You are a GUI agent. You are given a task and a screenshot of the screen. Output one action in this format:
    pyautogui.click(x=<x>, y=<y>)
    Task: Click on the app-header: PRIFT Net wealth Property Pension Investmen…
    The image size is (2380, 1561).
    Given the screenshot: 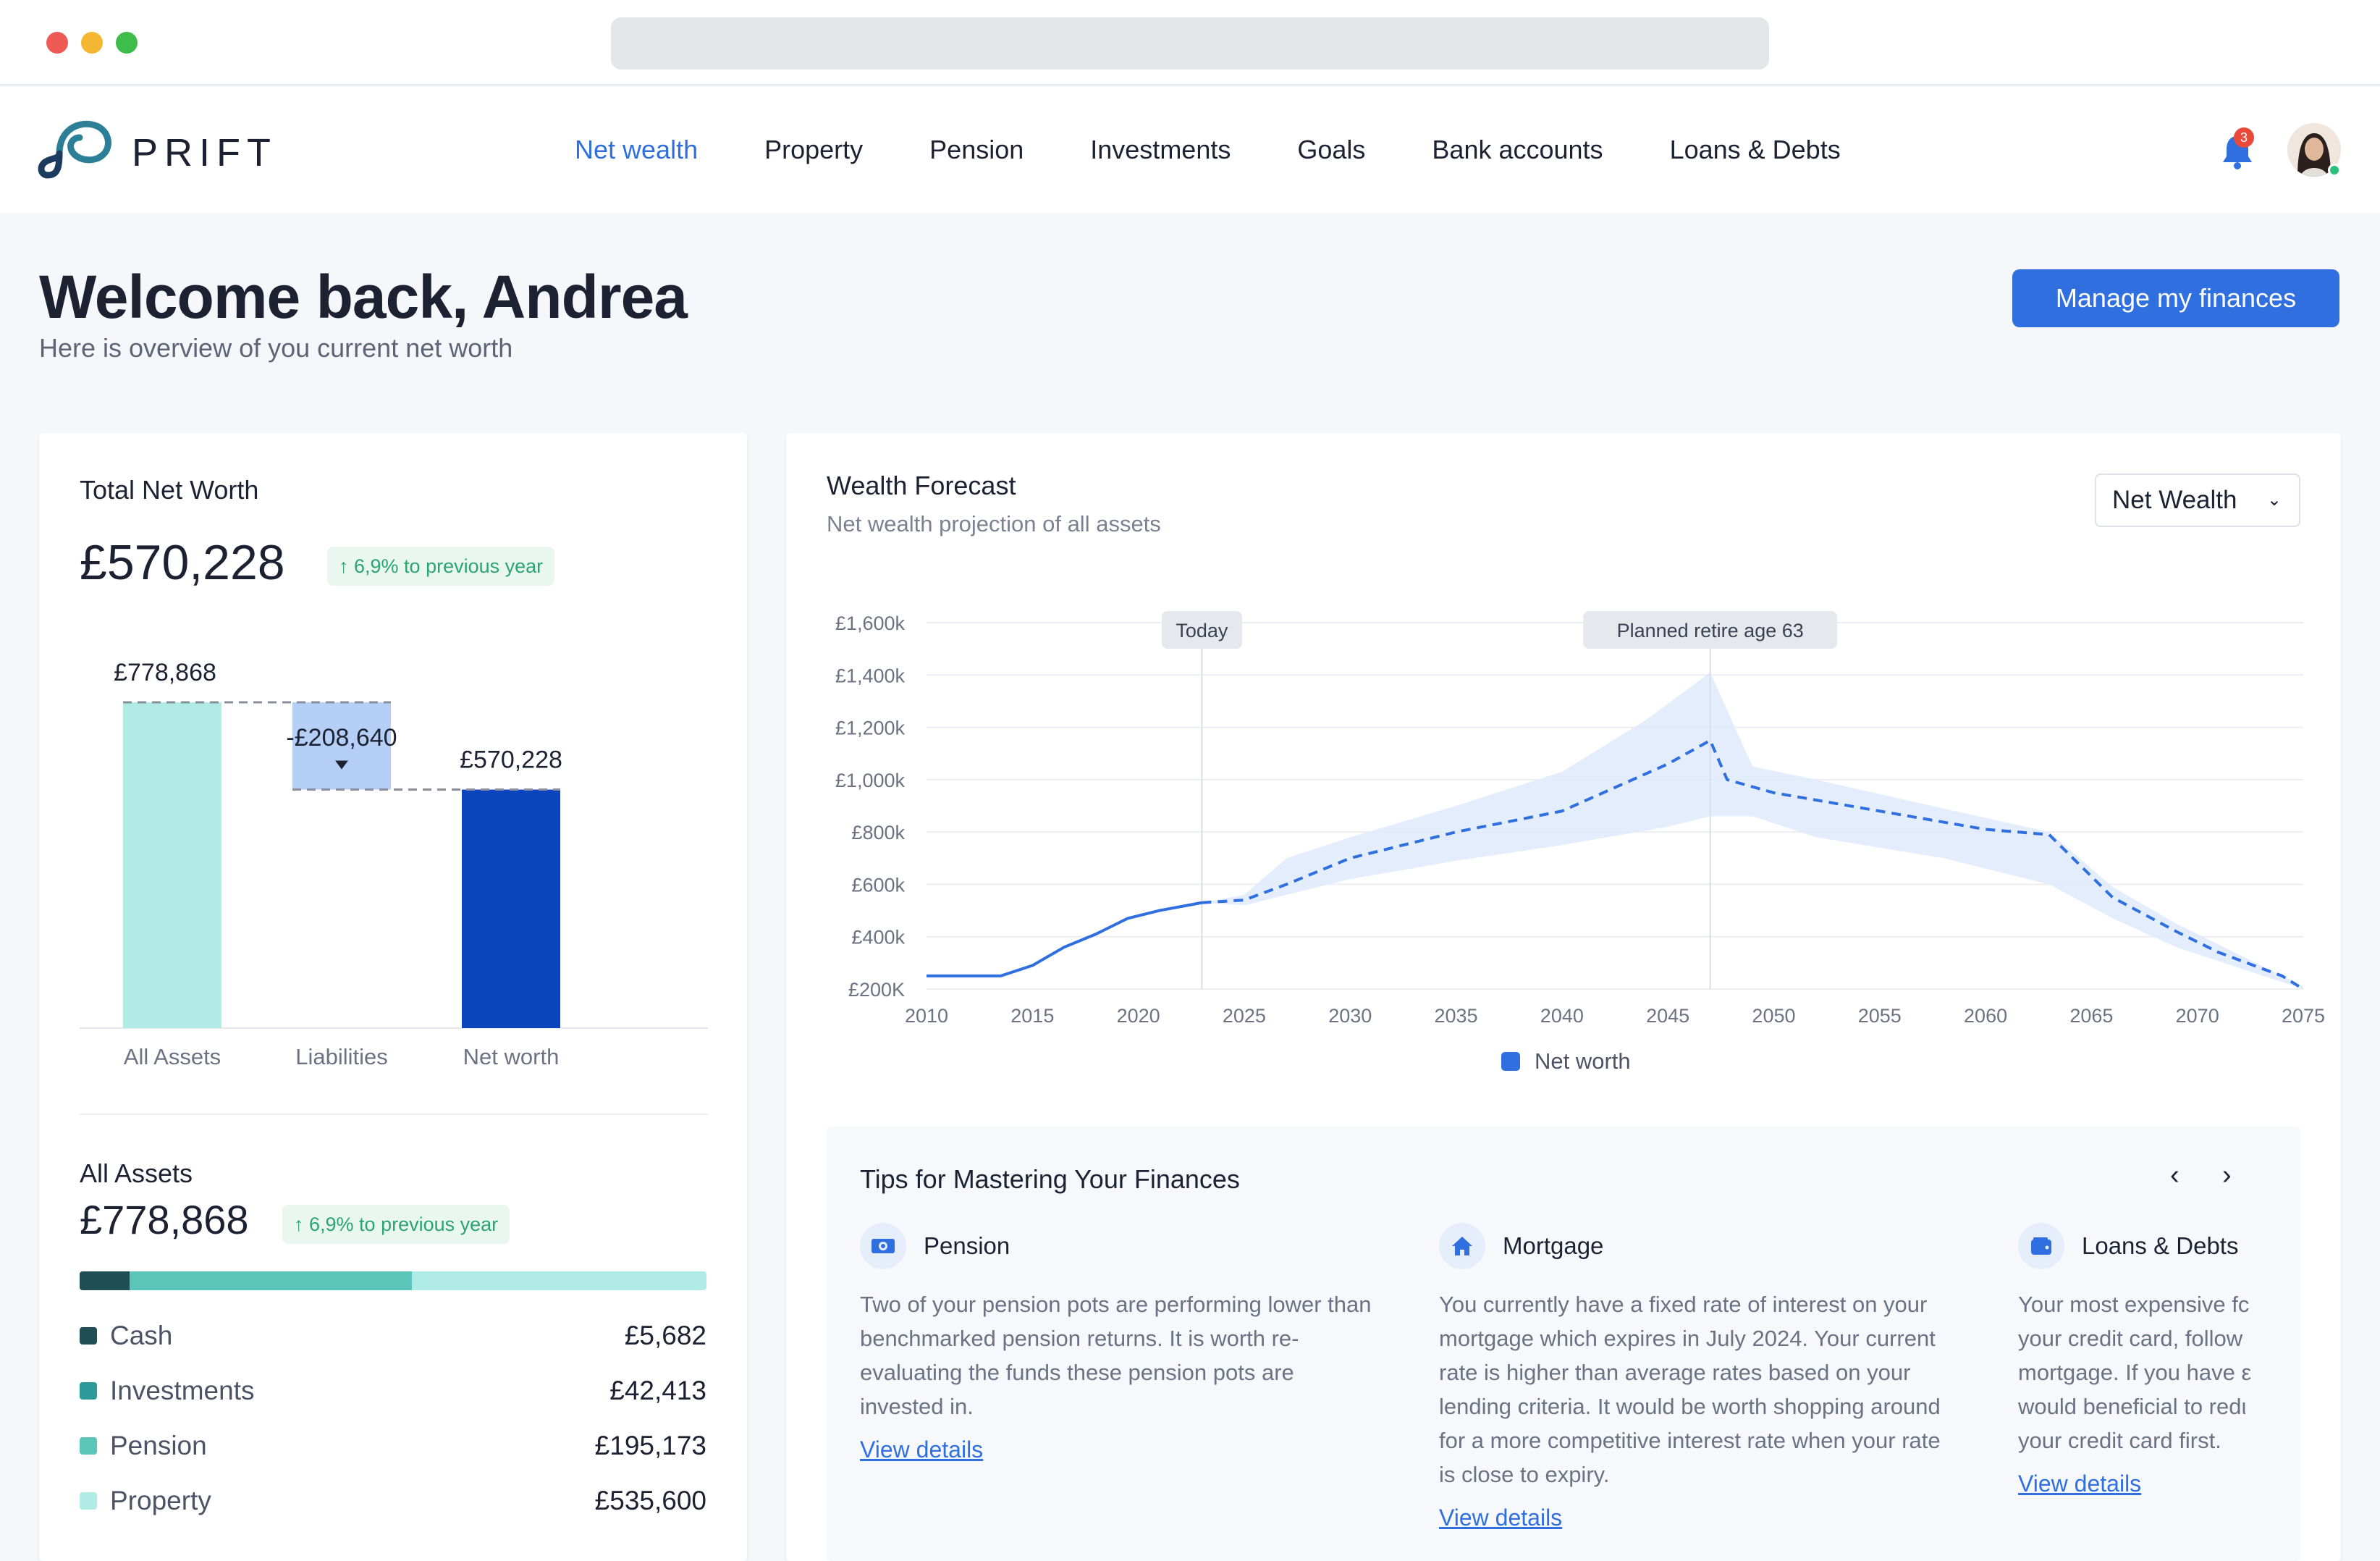 What is the action you would take?
    pyautogui.click(x=1190, y=150)
    